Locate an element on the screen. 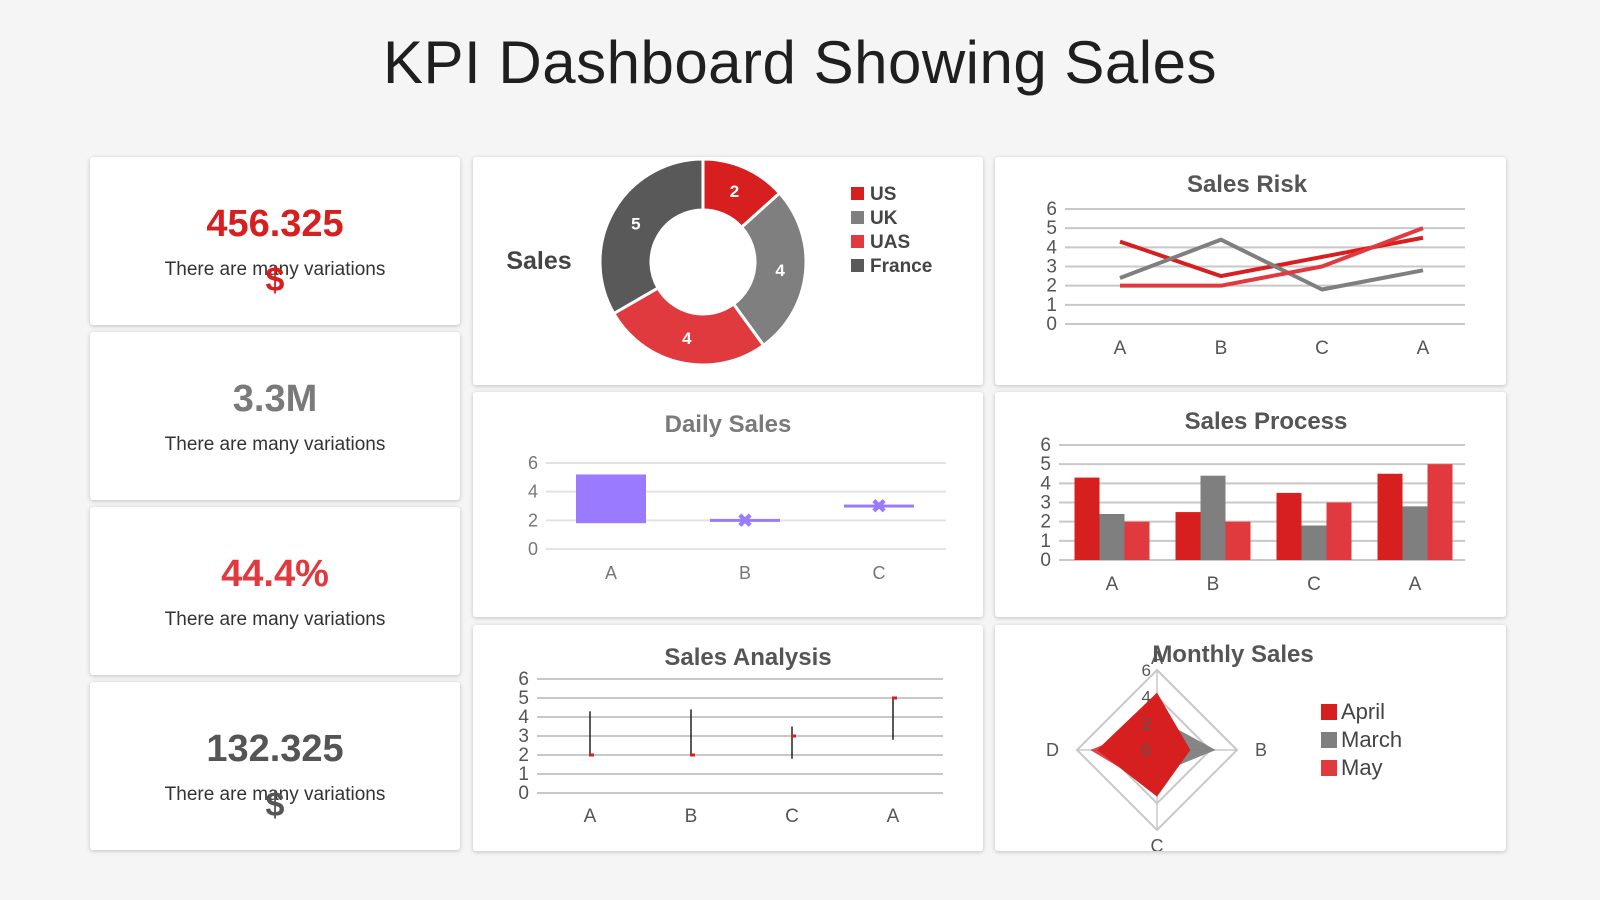 This screenshot has width=1600, height=900. kpi-card-2: 3.3M There are many variations is located at coordinates (275, 416).